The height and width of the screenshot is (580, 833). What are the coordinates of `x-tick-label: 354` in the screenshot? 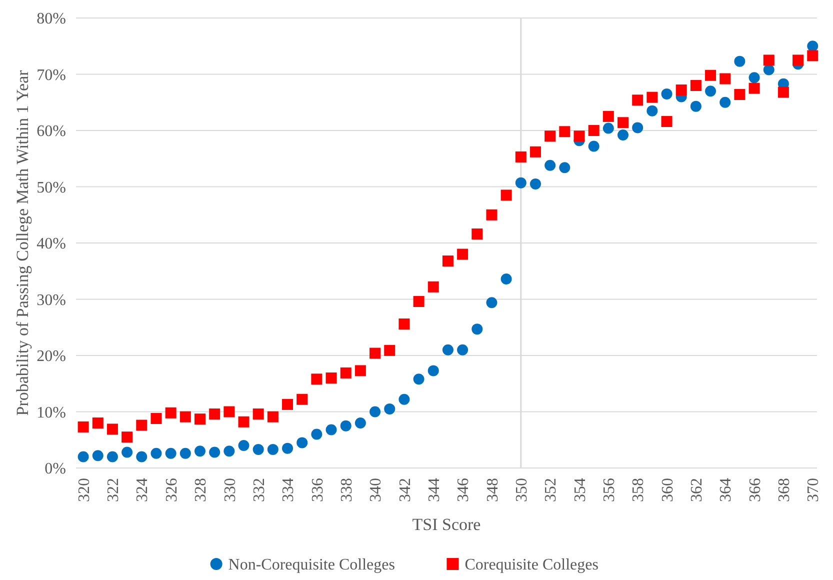 It's located at (580, 490).